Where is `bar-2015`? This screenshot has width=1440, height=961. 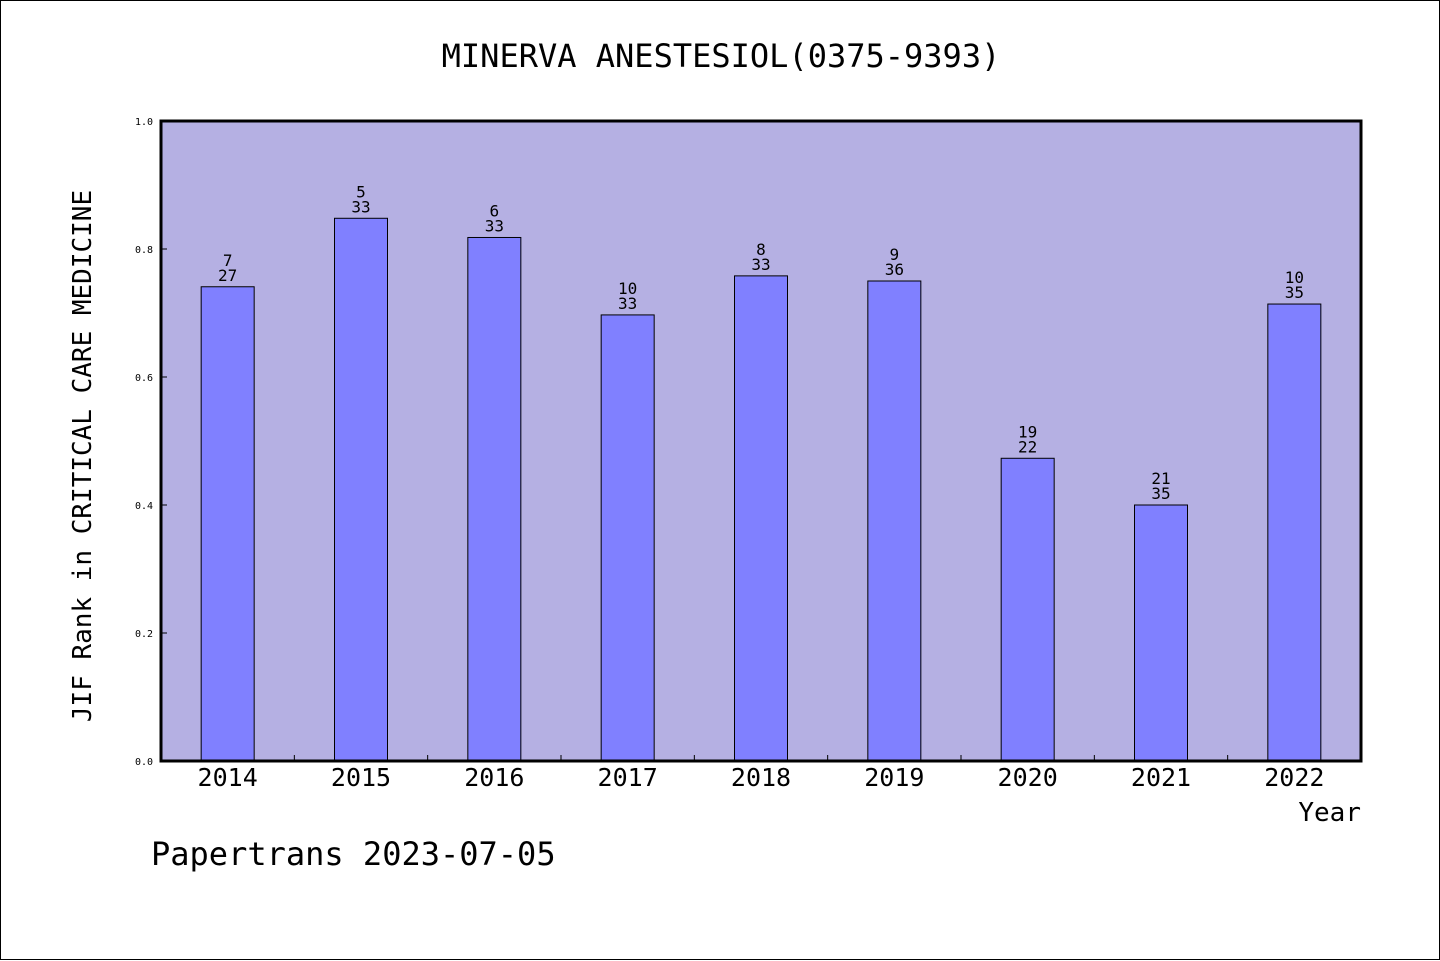 bar-2015 is located at coordinates (361, 489).